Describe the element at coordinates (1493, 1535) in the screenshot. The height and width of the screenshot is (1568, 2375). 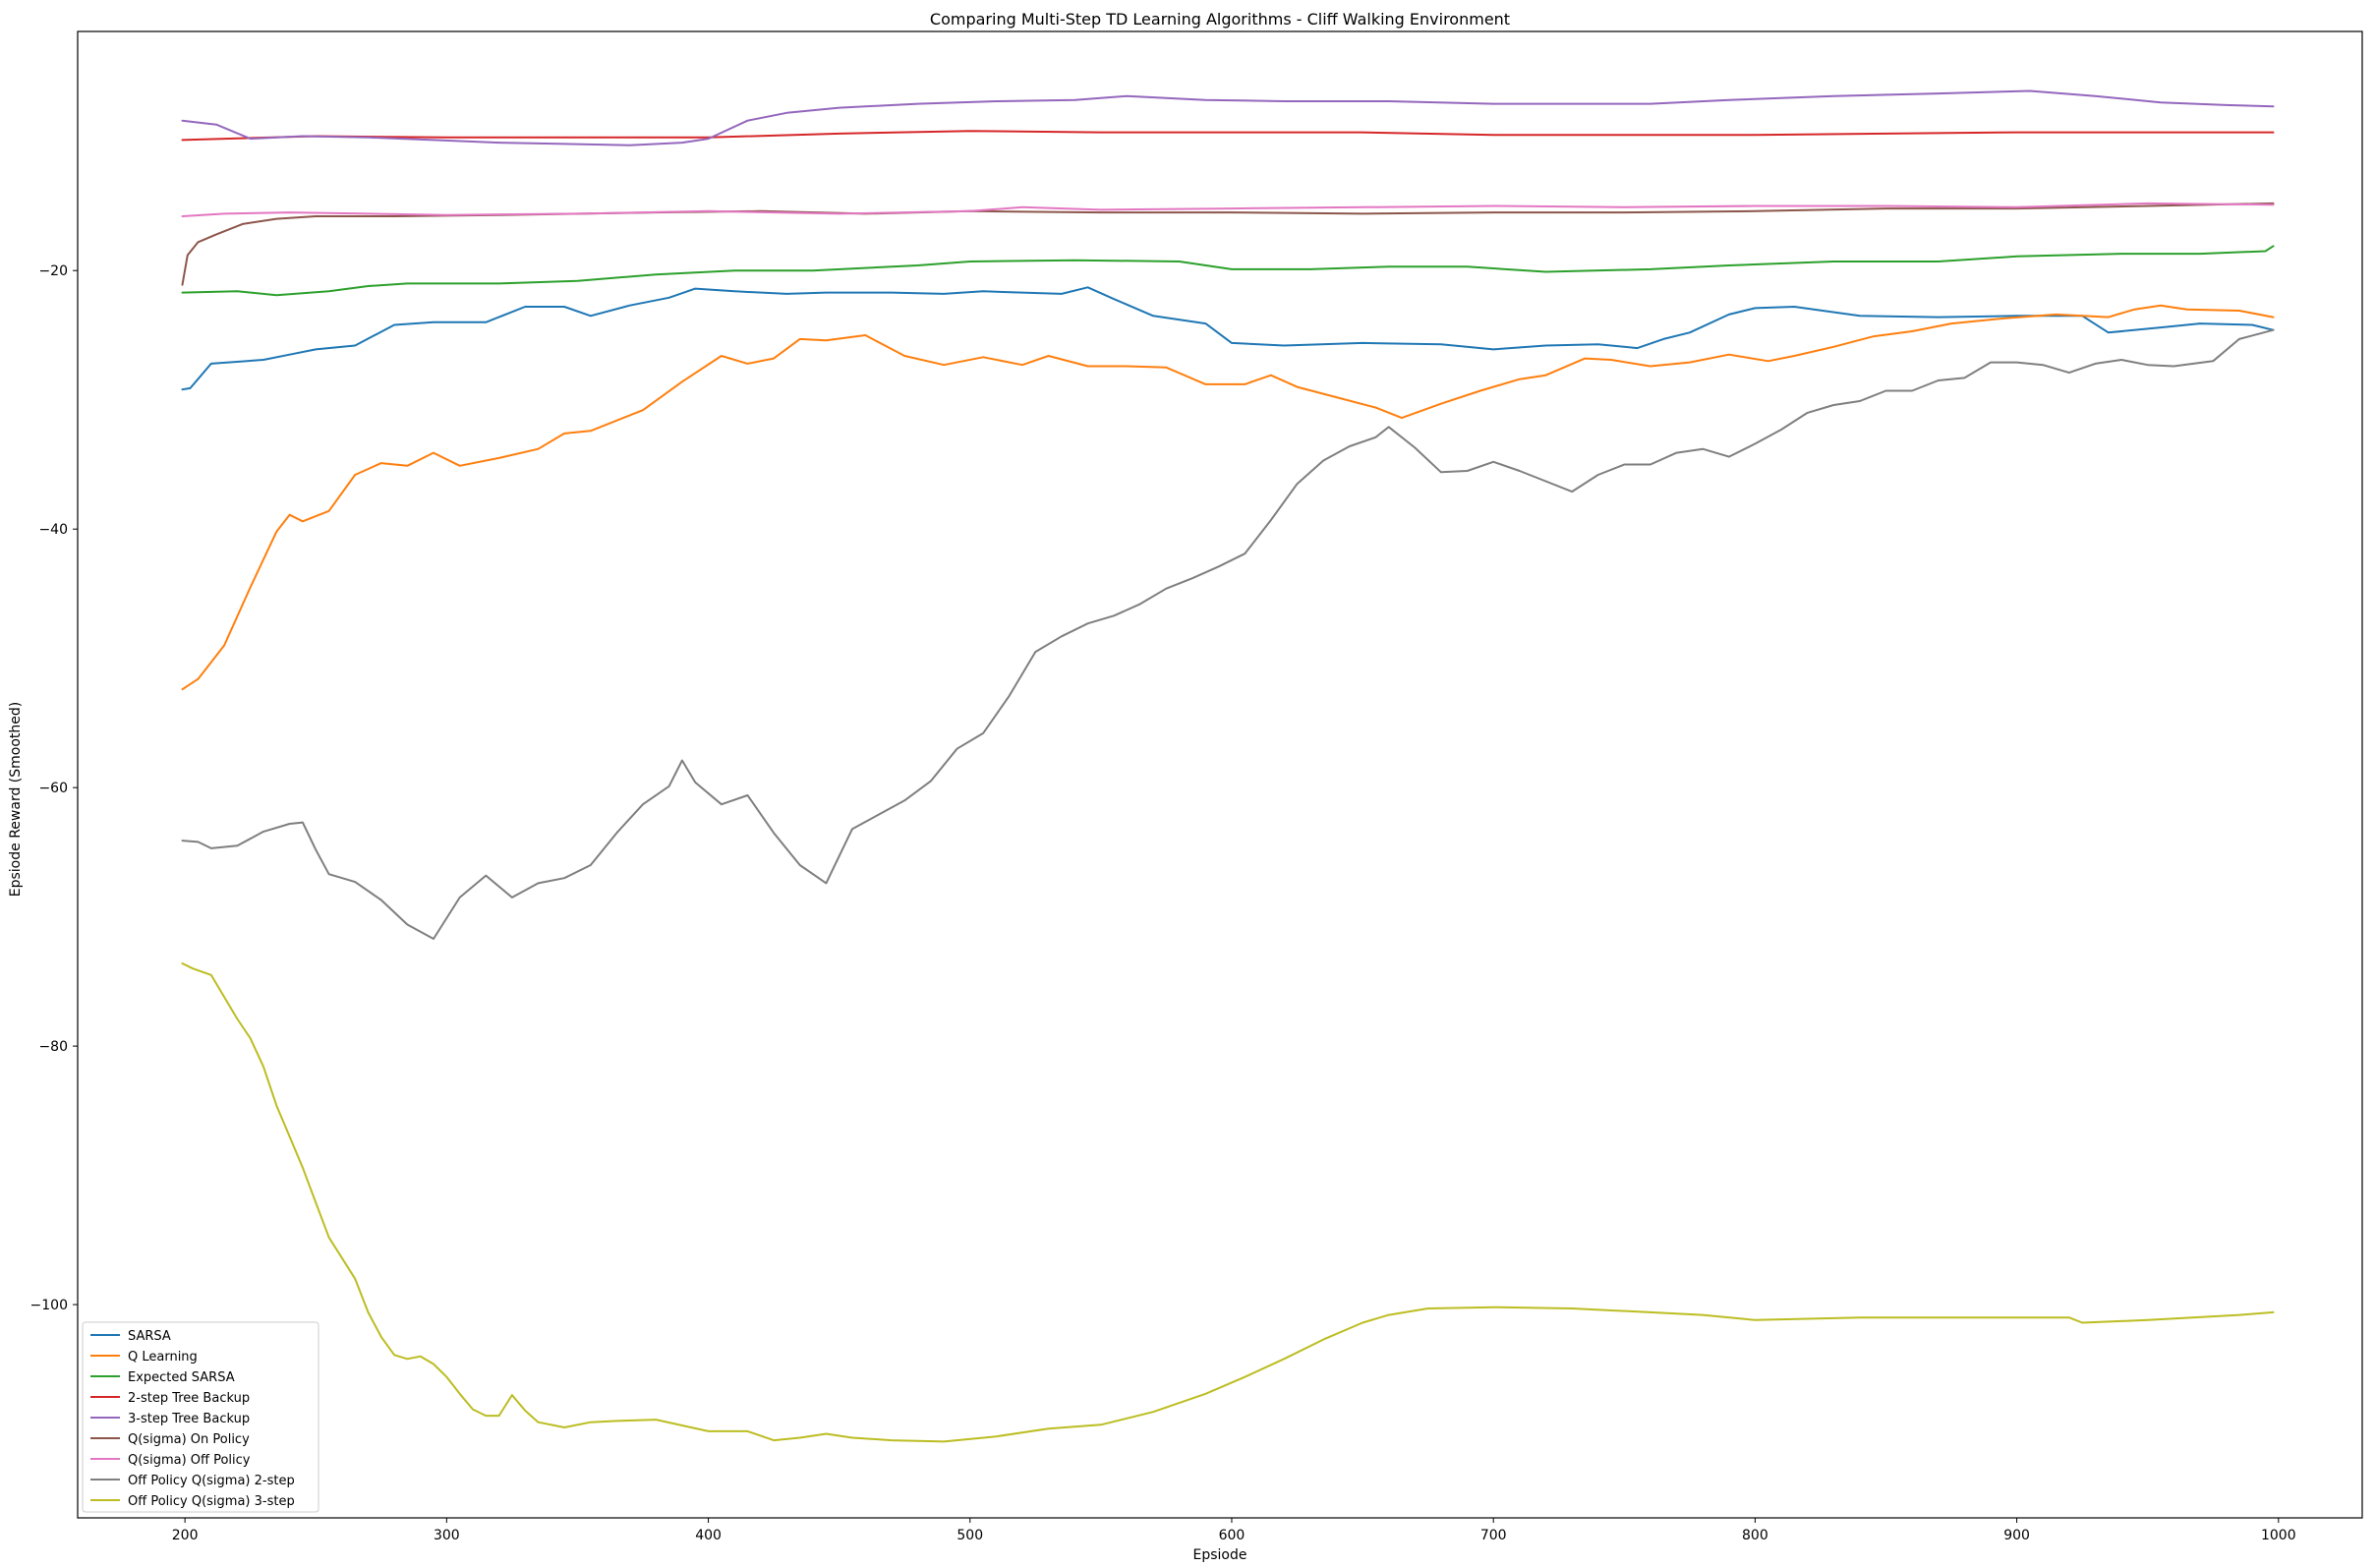
I see `x-tick-label: 700` at that location.